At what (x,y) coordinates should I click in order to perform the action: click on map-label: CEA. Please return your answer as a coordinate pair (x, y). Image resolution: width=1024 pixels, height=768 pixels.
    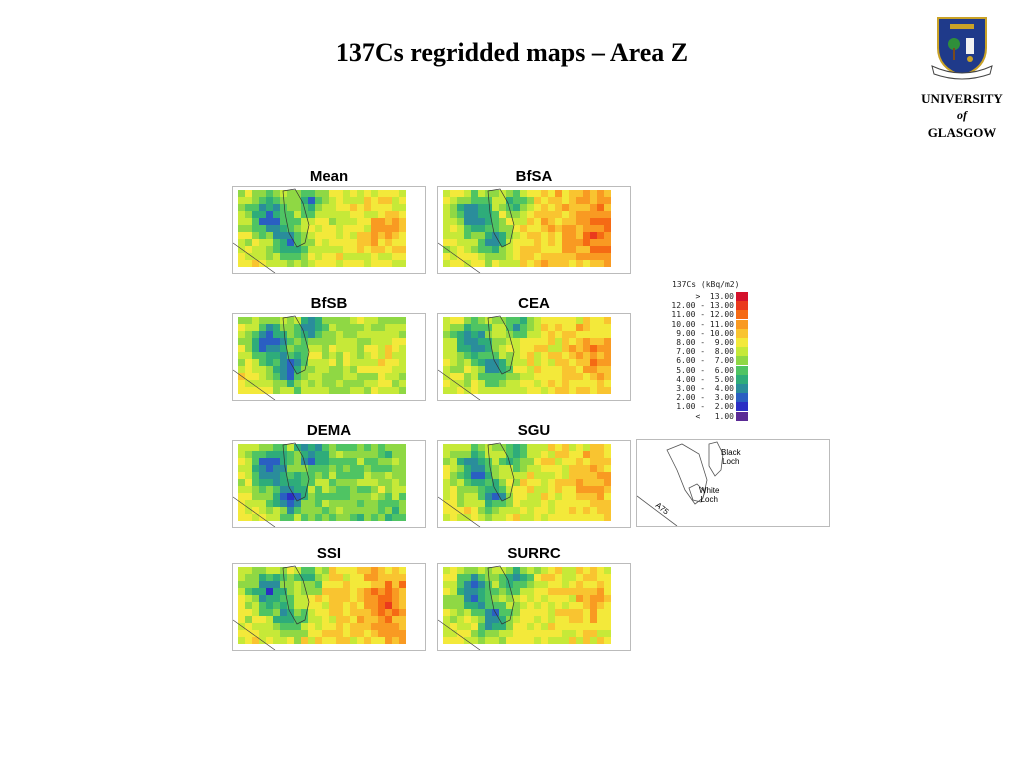
    Looking at the image, I should click on (534, 303).